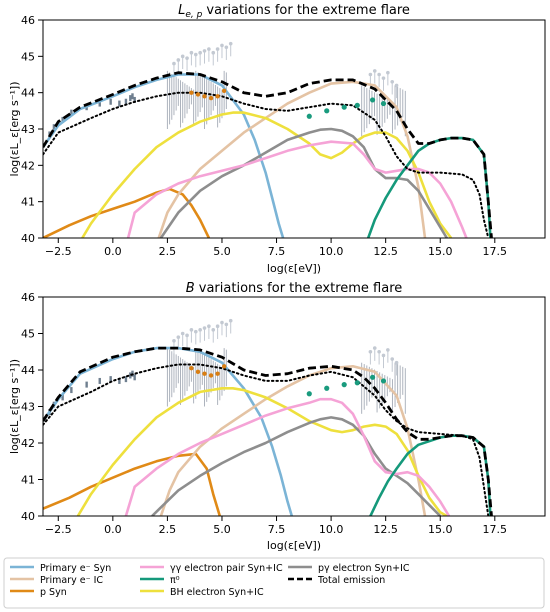 This screenshot has width=550, height=612. What do you see at coordinates (28, 20) in the screenshot?
I see `y-tick-label: 46` at bounding box center [28, 20].